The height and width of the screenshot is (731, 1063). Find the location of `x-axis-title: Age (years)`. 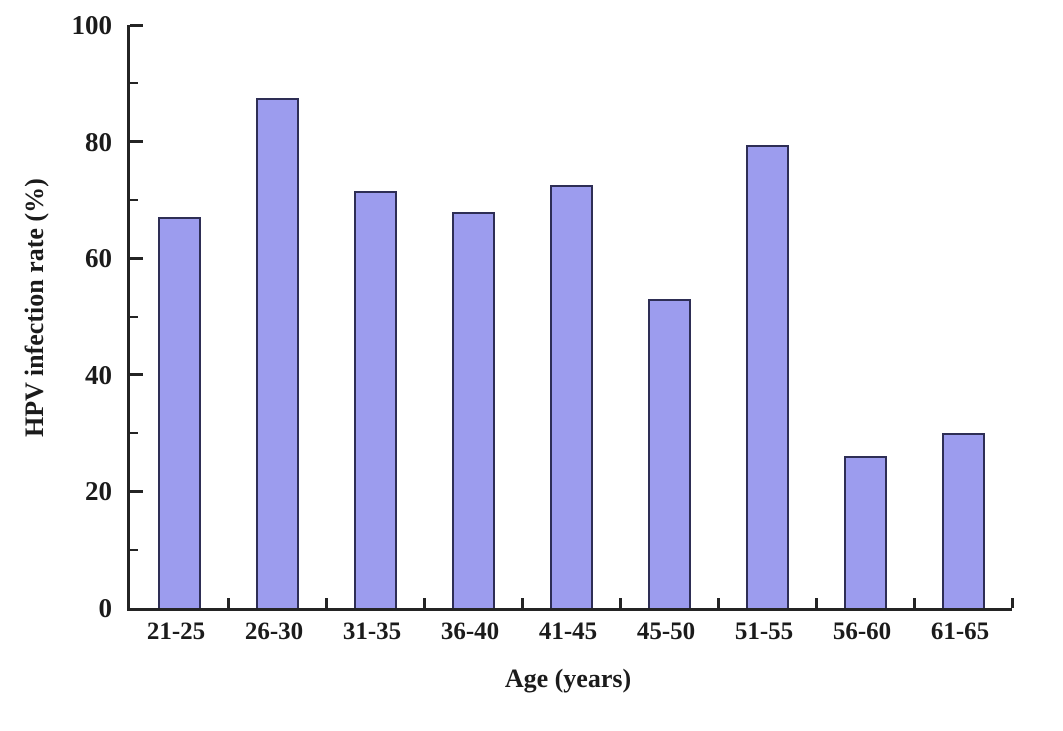

x-axis-title: Age (years) is located at coordinates (568, 678).